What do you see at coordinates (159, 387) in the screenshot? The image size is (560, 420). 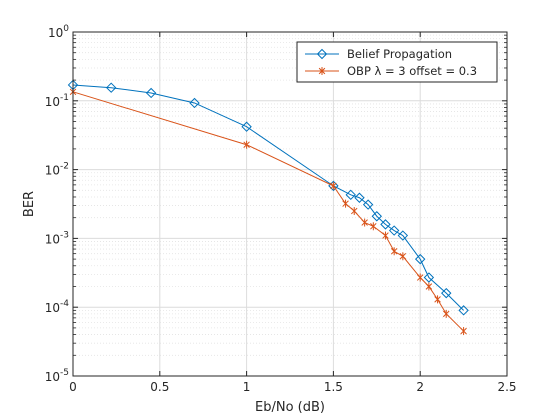 I see `x-tick-label: 0.5` at bounding box center [159, 387].